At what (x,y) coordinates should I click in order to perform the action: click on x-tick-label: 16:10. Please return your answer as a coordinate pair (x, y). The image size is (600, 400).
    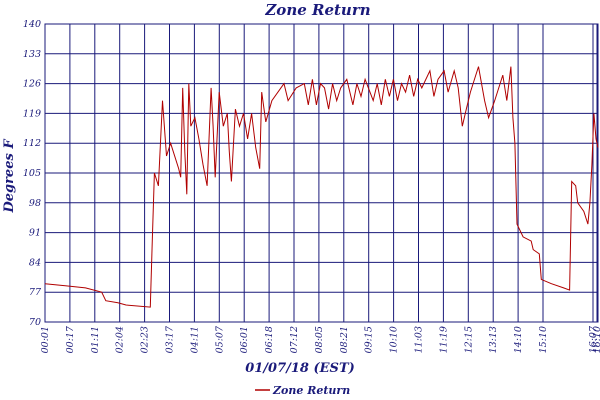
    Looking at the image, I should click on (596, 339).